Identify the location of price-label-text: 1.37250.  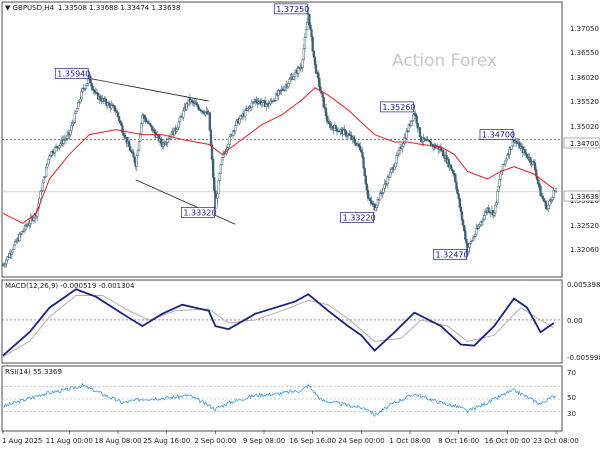
(292, 9).